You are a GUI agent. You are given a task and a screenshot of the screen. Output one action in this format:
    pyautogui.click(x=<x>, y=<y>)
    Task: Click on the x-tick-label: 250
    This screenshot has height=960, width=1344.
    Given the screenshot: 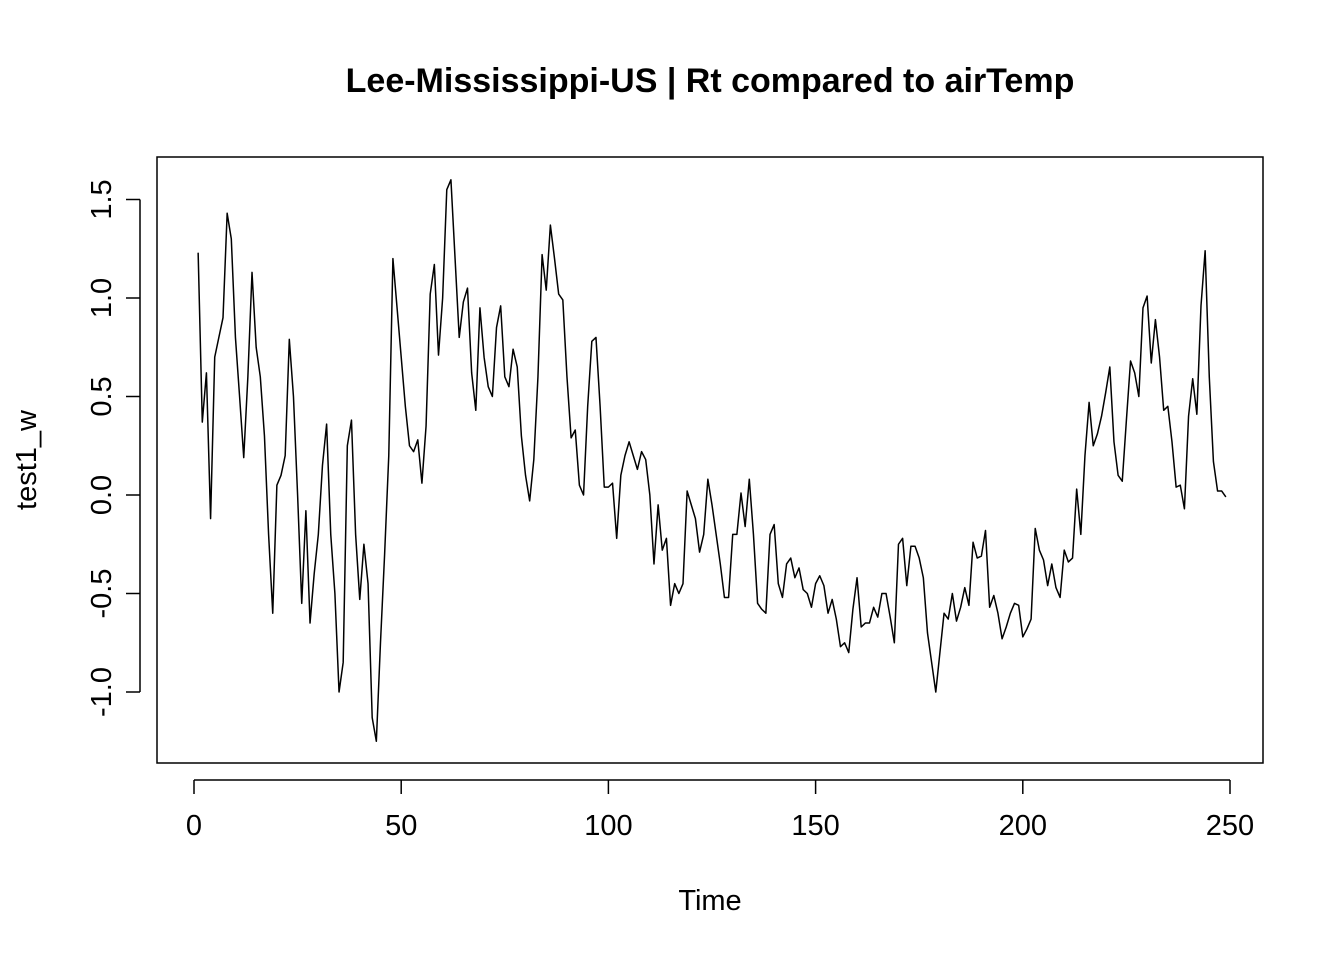 What is the action you would take?
    pyautogui.click(x=1230, y=826)
    